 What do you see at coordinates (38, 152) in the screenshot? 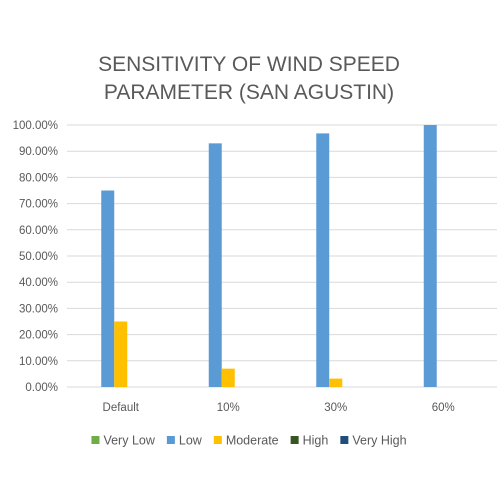
I see `y-tick-label: 90.00%` at bounding box center [38, 152].